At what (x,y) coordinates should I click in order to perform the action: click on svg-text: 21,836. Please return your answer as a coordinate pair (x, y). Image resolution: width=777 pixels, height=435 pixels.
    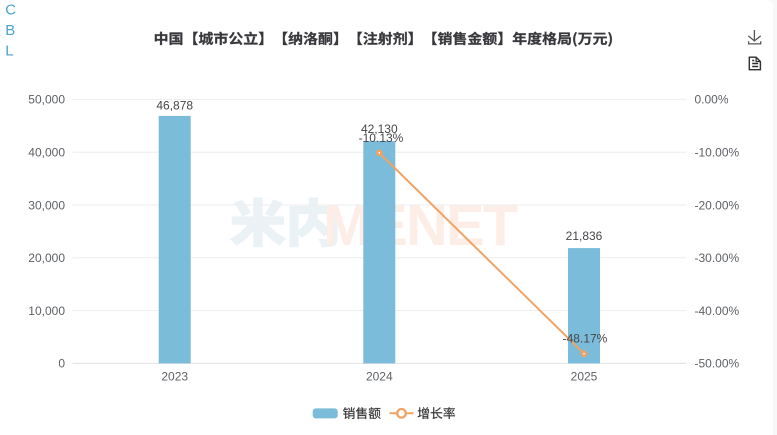
    Looking at the image, I should click on (584, 236).